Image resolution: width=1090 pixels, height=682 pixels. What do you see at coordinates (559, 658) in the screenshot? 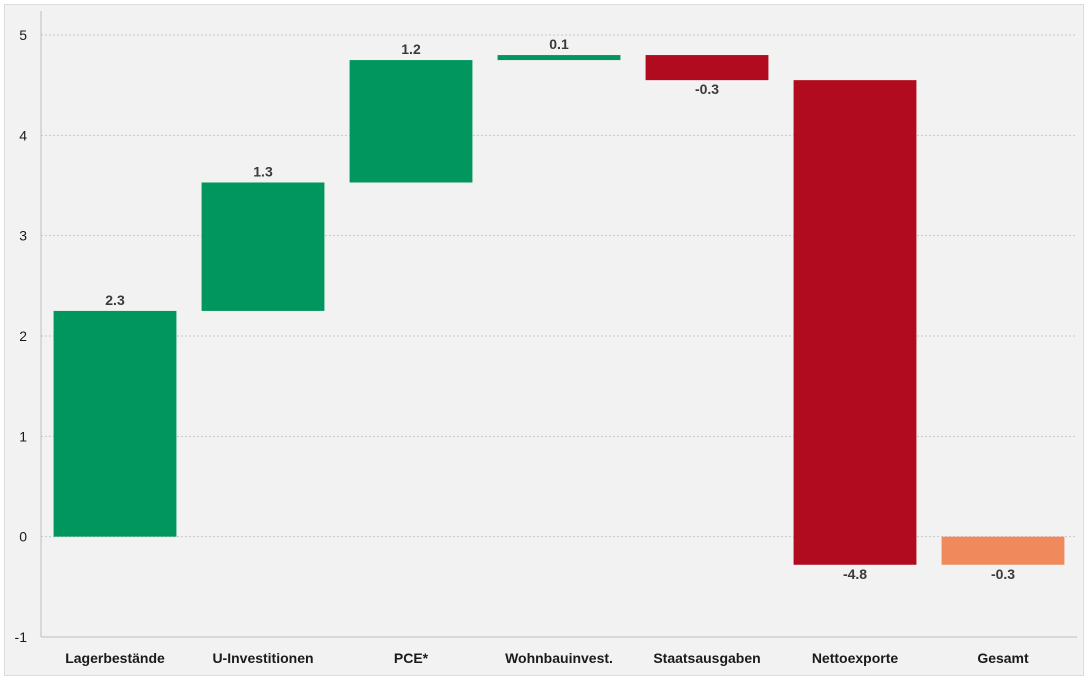
I see `x-category-label: Wohnbauinvest.` at bounding box center [559, 658].